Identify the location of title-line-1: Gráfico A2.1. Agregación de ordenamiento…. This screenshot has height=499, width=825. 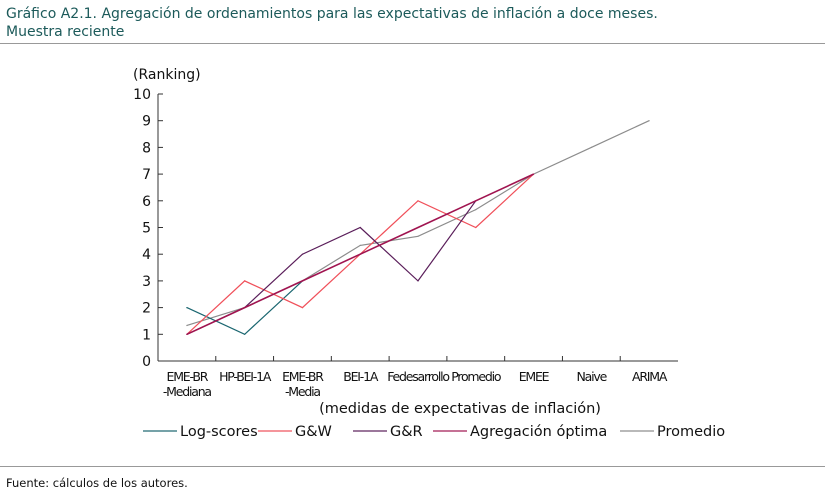
(332, 14).